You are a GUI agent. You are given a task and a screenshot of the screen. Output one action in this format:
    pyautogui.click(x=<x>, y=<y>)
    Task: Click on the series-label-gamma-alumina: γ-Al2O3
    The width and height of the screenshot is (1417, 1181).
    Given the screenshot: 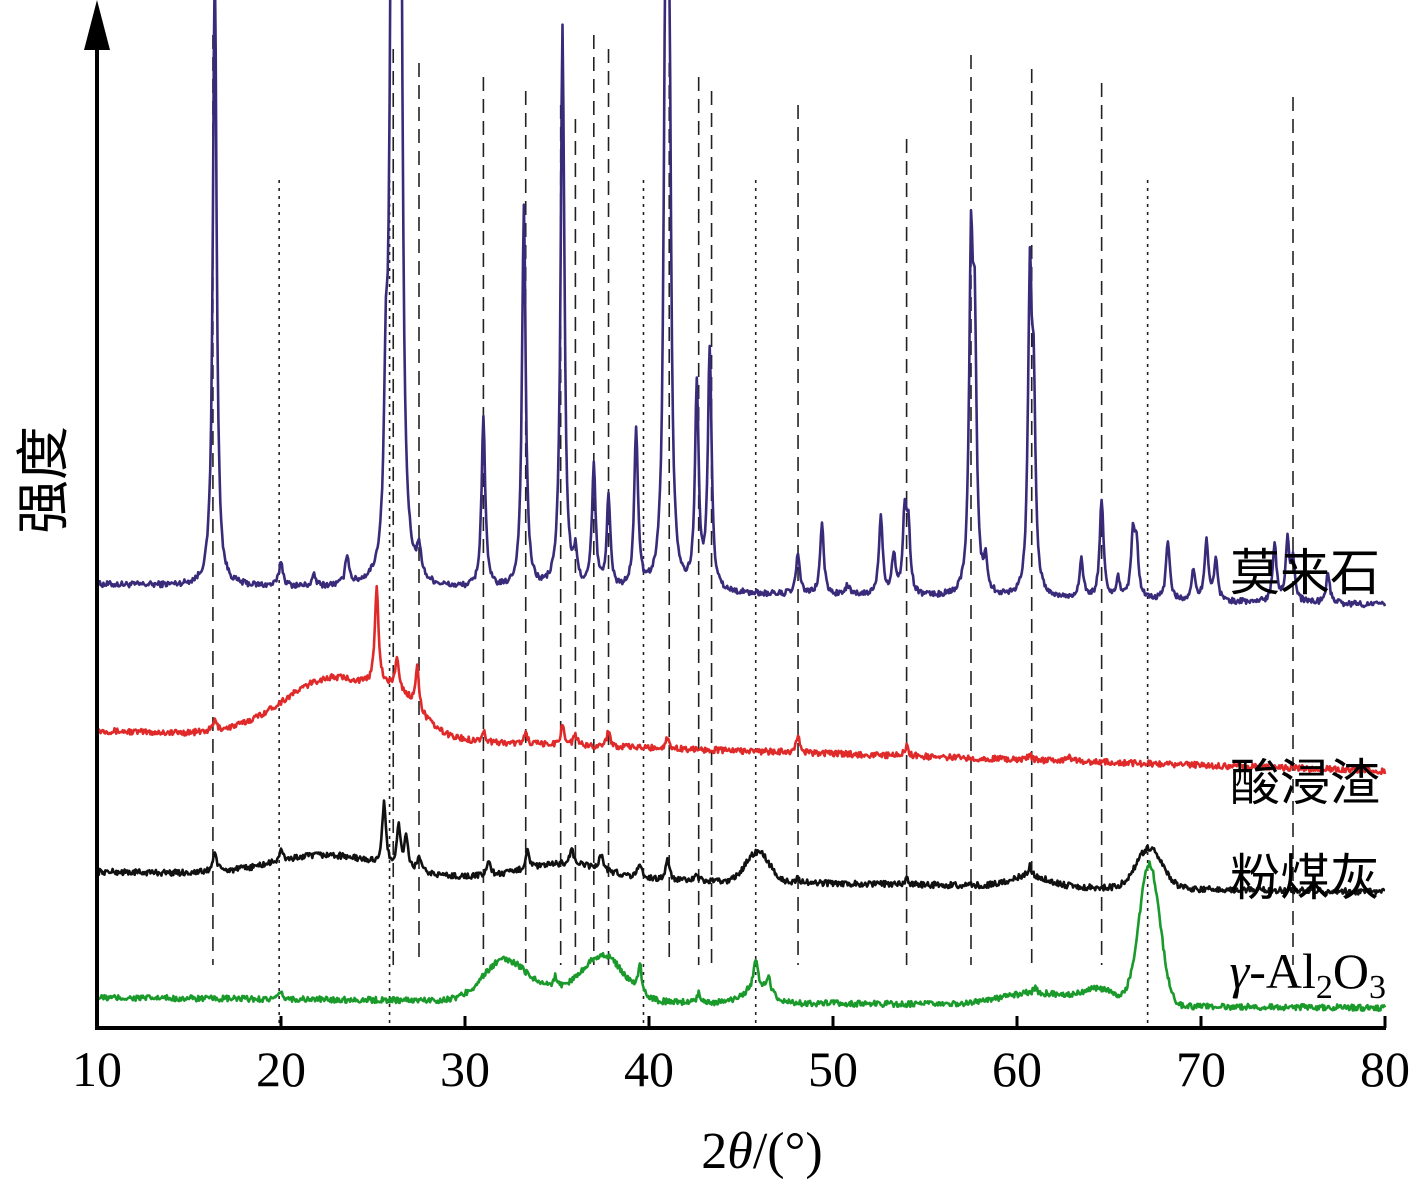 What is the action you would take?
    pyautogui.click(x=1308, y=974)
    